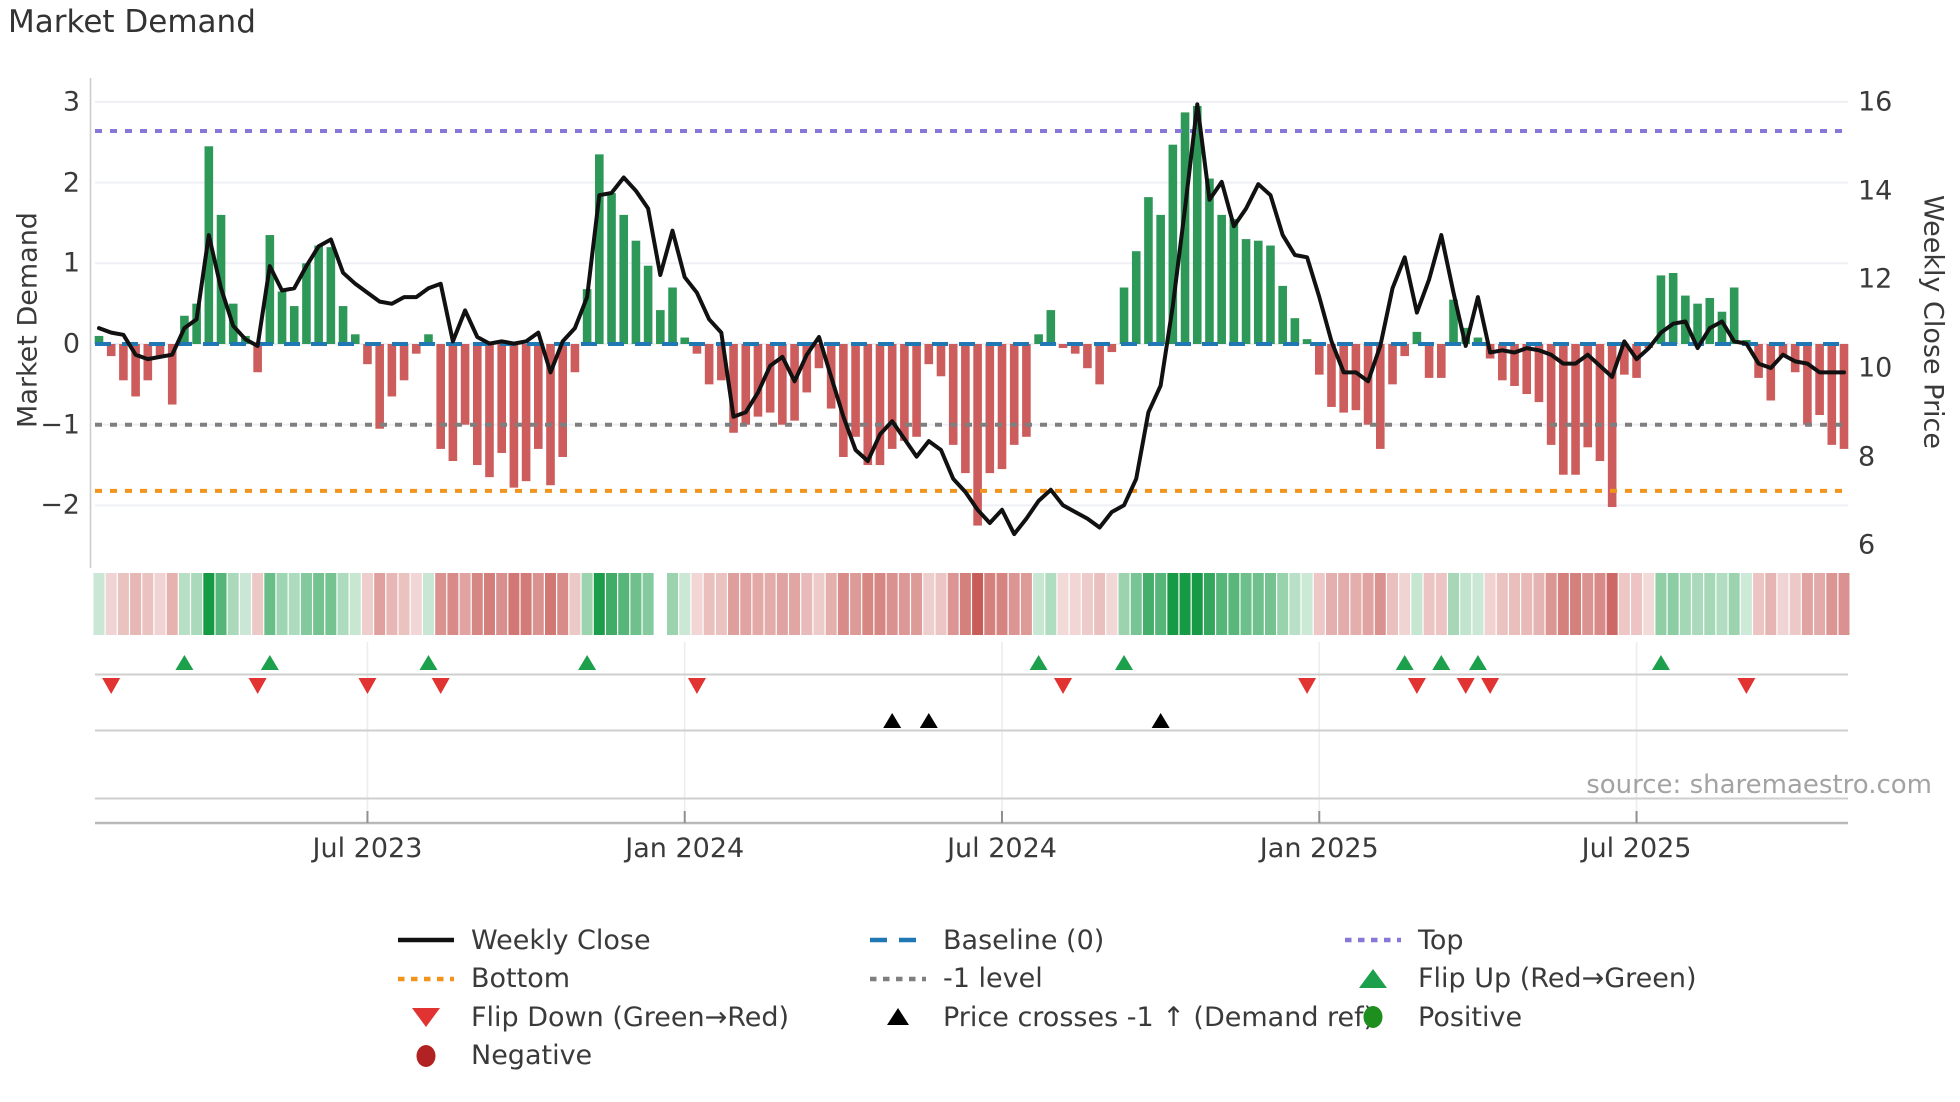 The width and height of the screenshot is (1960, 1102). What do you see at coordinates (1933, 322) in the screenshot?
I see `right-axis-label: Weekly Close Price` at bounding box center [1933, 322].